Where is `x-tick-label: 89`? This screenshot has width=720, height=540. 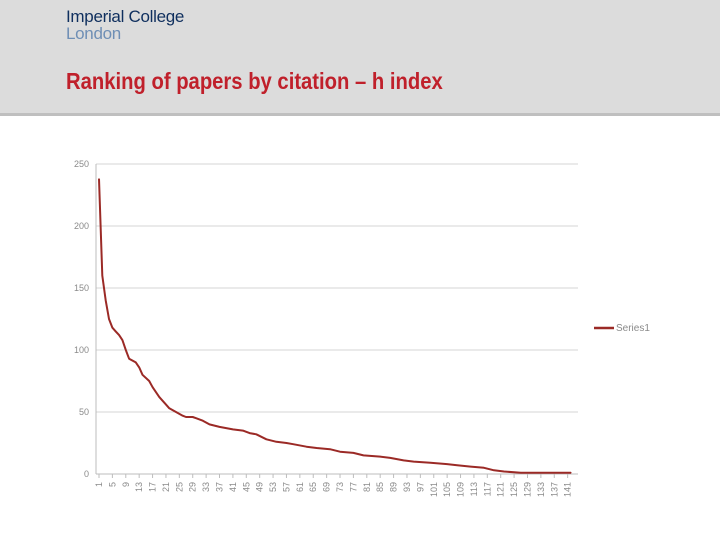
x-tick-label: 89 is located at coordinates (394, 487).